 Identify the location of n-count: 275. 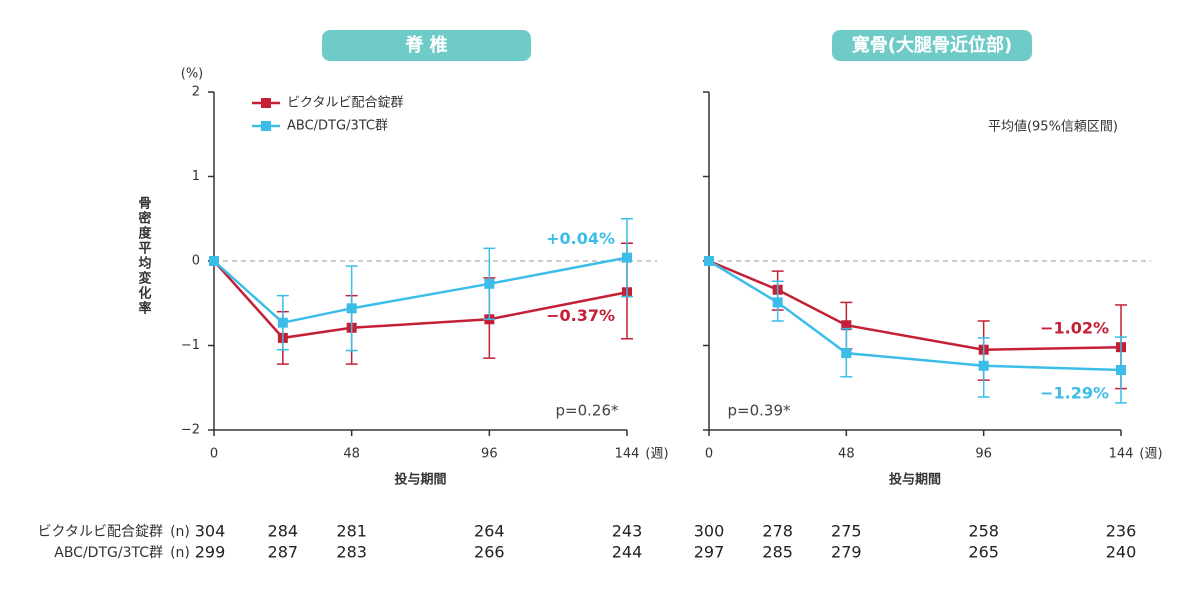
(846, 531).